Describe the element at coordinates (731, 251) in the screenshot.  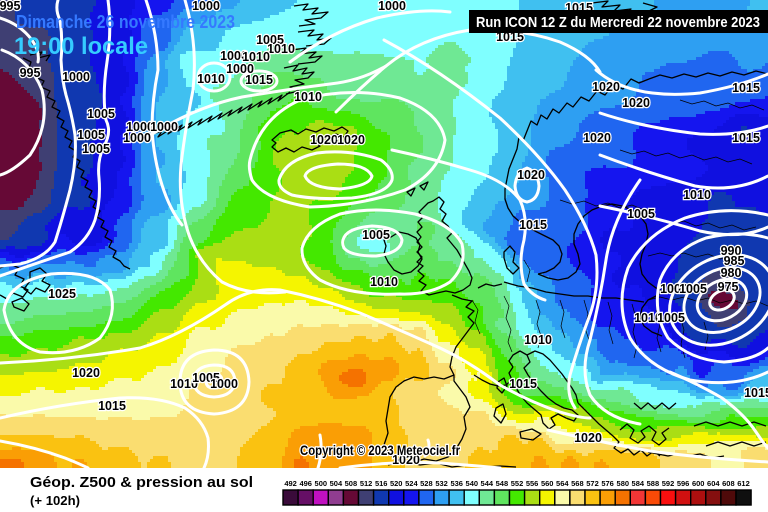
I see `svg-text: 990` at that location.